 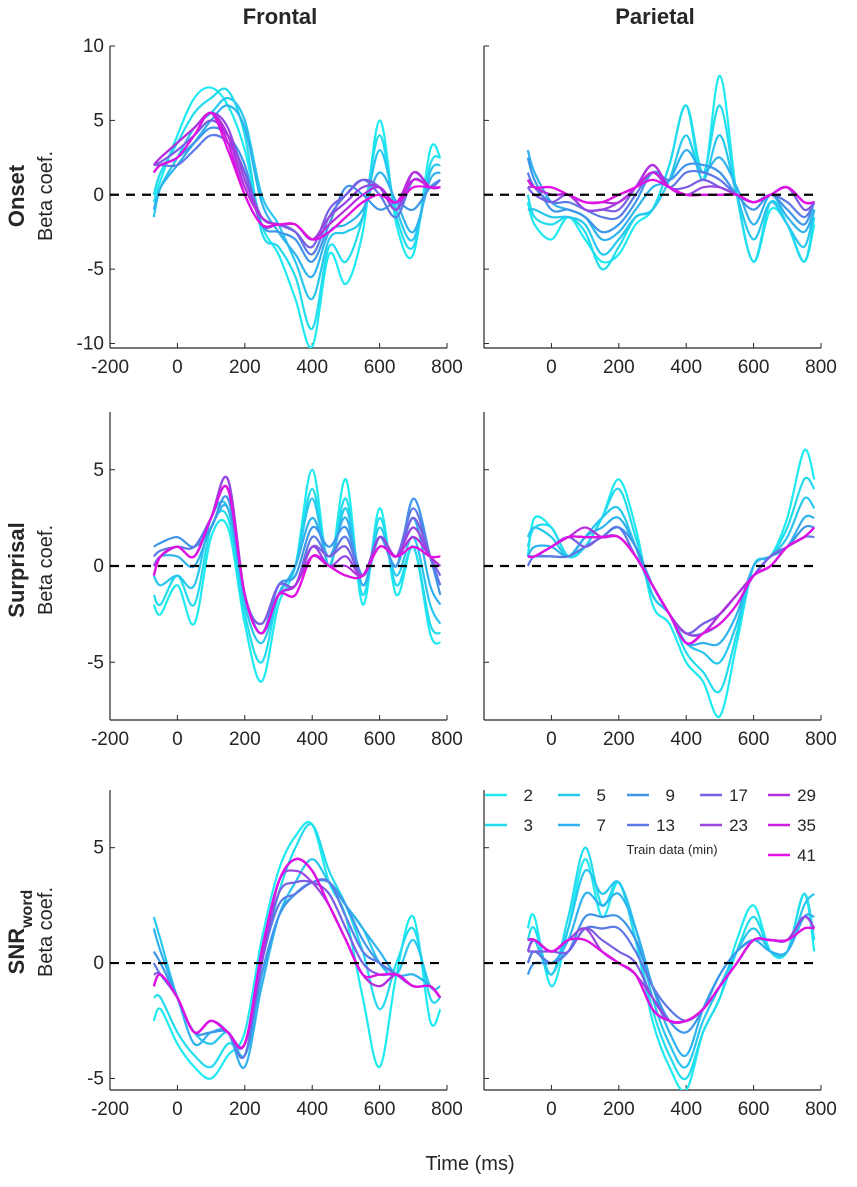 I want to click on row-title-surprisal: Surprisal, so click(x=16, y=569).